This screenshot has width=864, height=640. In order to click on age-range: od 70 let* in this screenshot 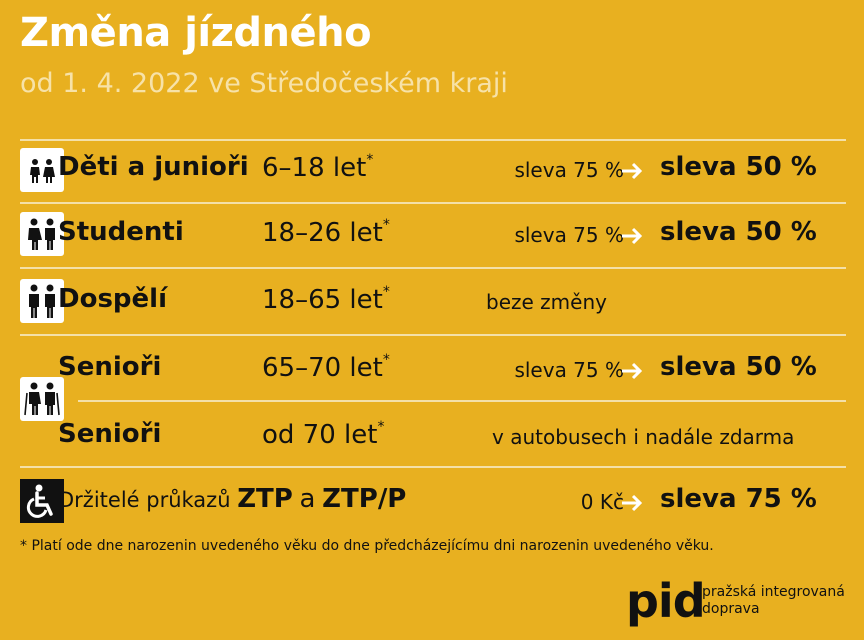, I will do `click(323, 434)`.